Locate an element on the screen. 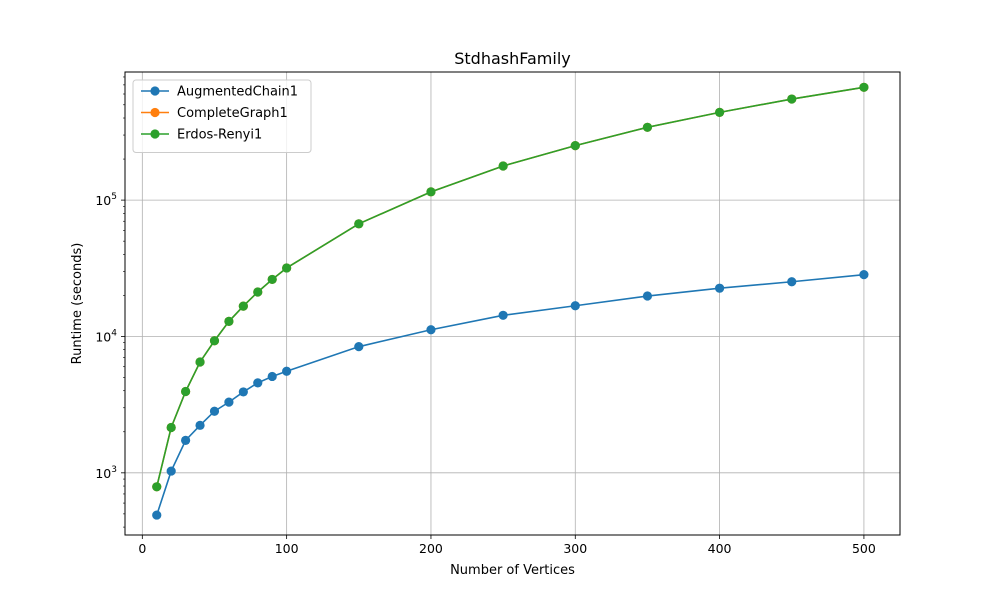  y-tick-exponent: 4 is located at coordinates (114, 333).